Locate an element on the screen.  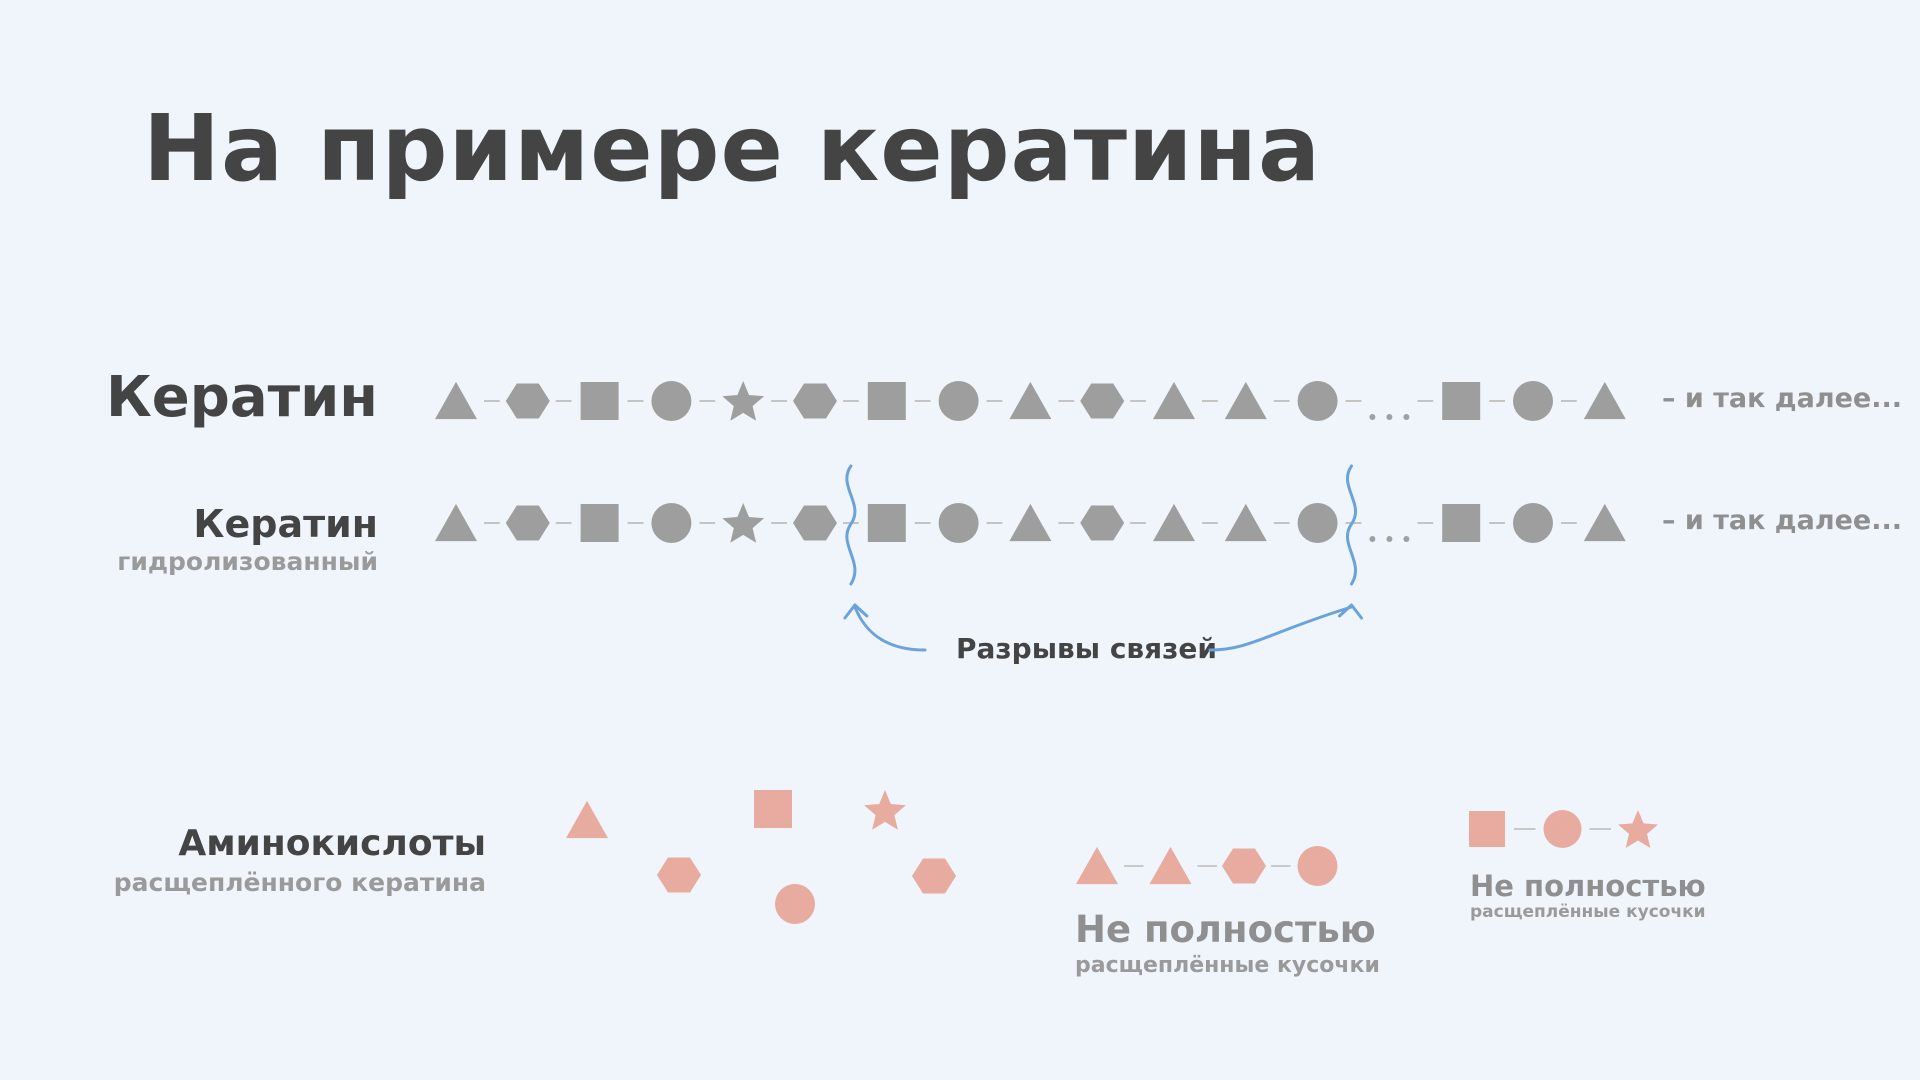
keratin-chain-shape-6-square is located at coordinates (886, 401).